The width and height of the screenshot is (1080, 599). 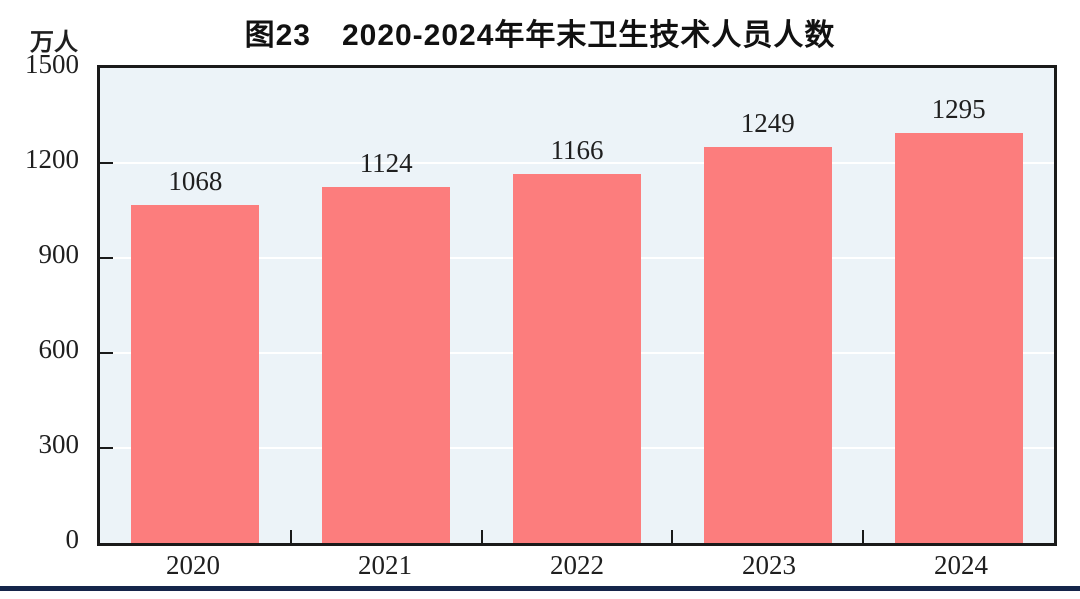 I want to click on bottom-rule, so click(x=540, y=588).